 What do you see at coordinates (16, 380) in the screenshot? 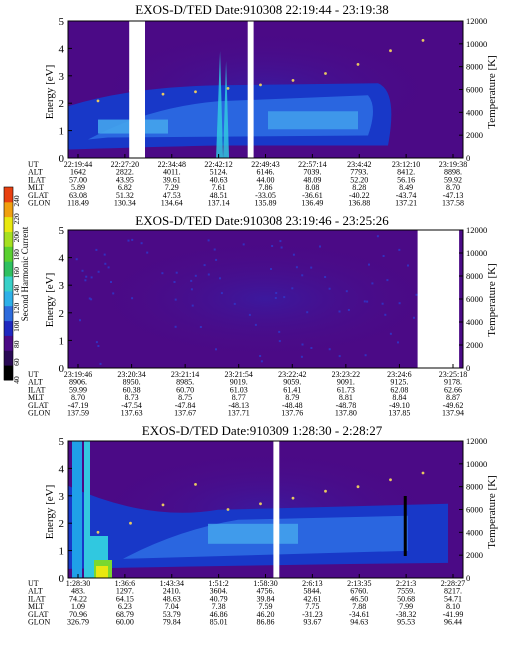
I see `colorbar-tick-label: 40` at bounding box center [16, 380].